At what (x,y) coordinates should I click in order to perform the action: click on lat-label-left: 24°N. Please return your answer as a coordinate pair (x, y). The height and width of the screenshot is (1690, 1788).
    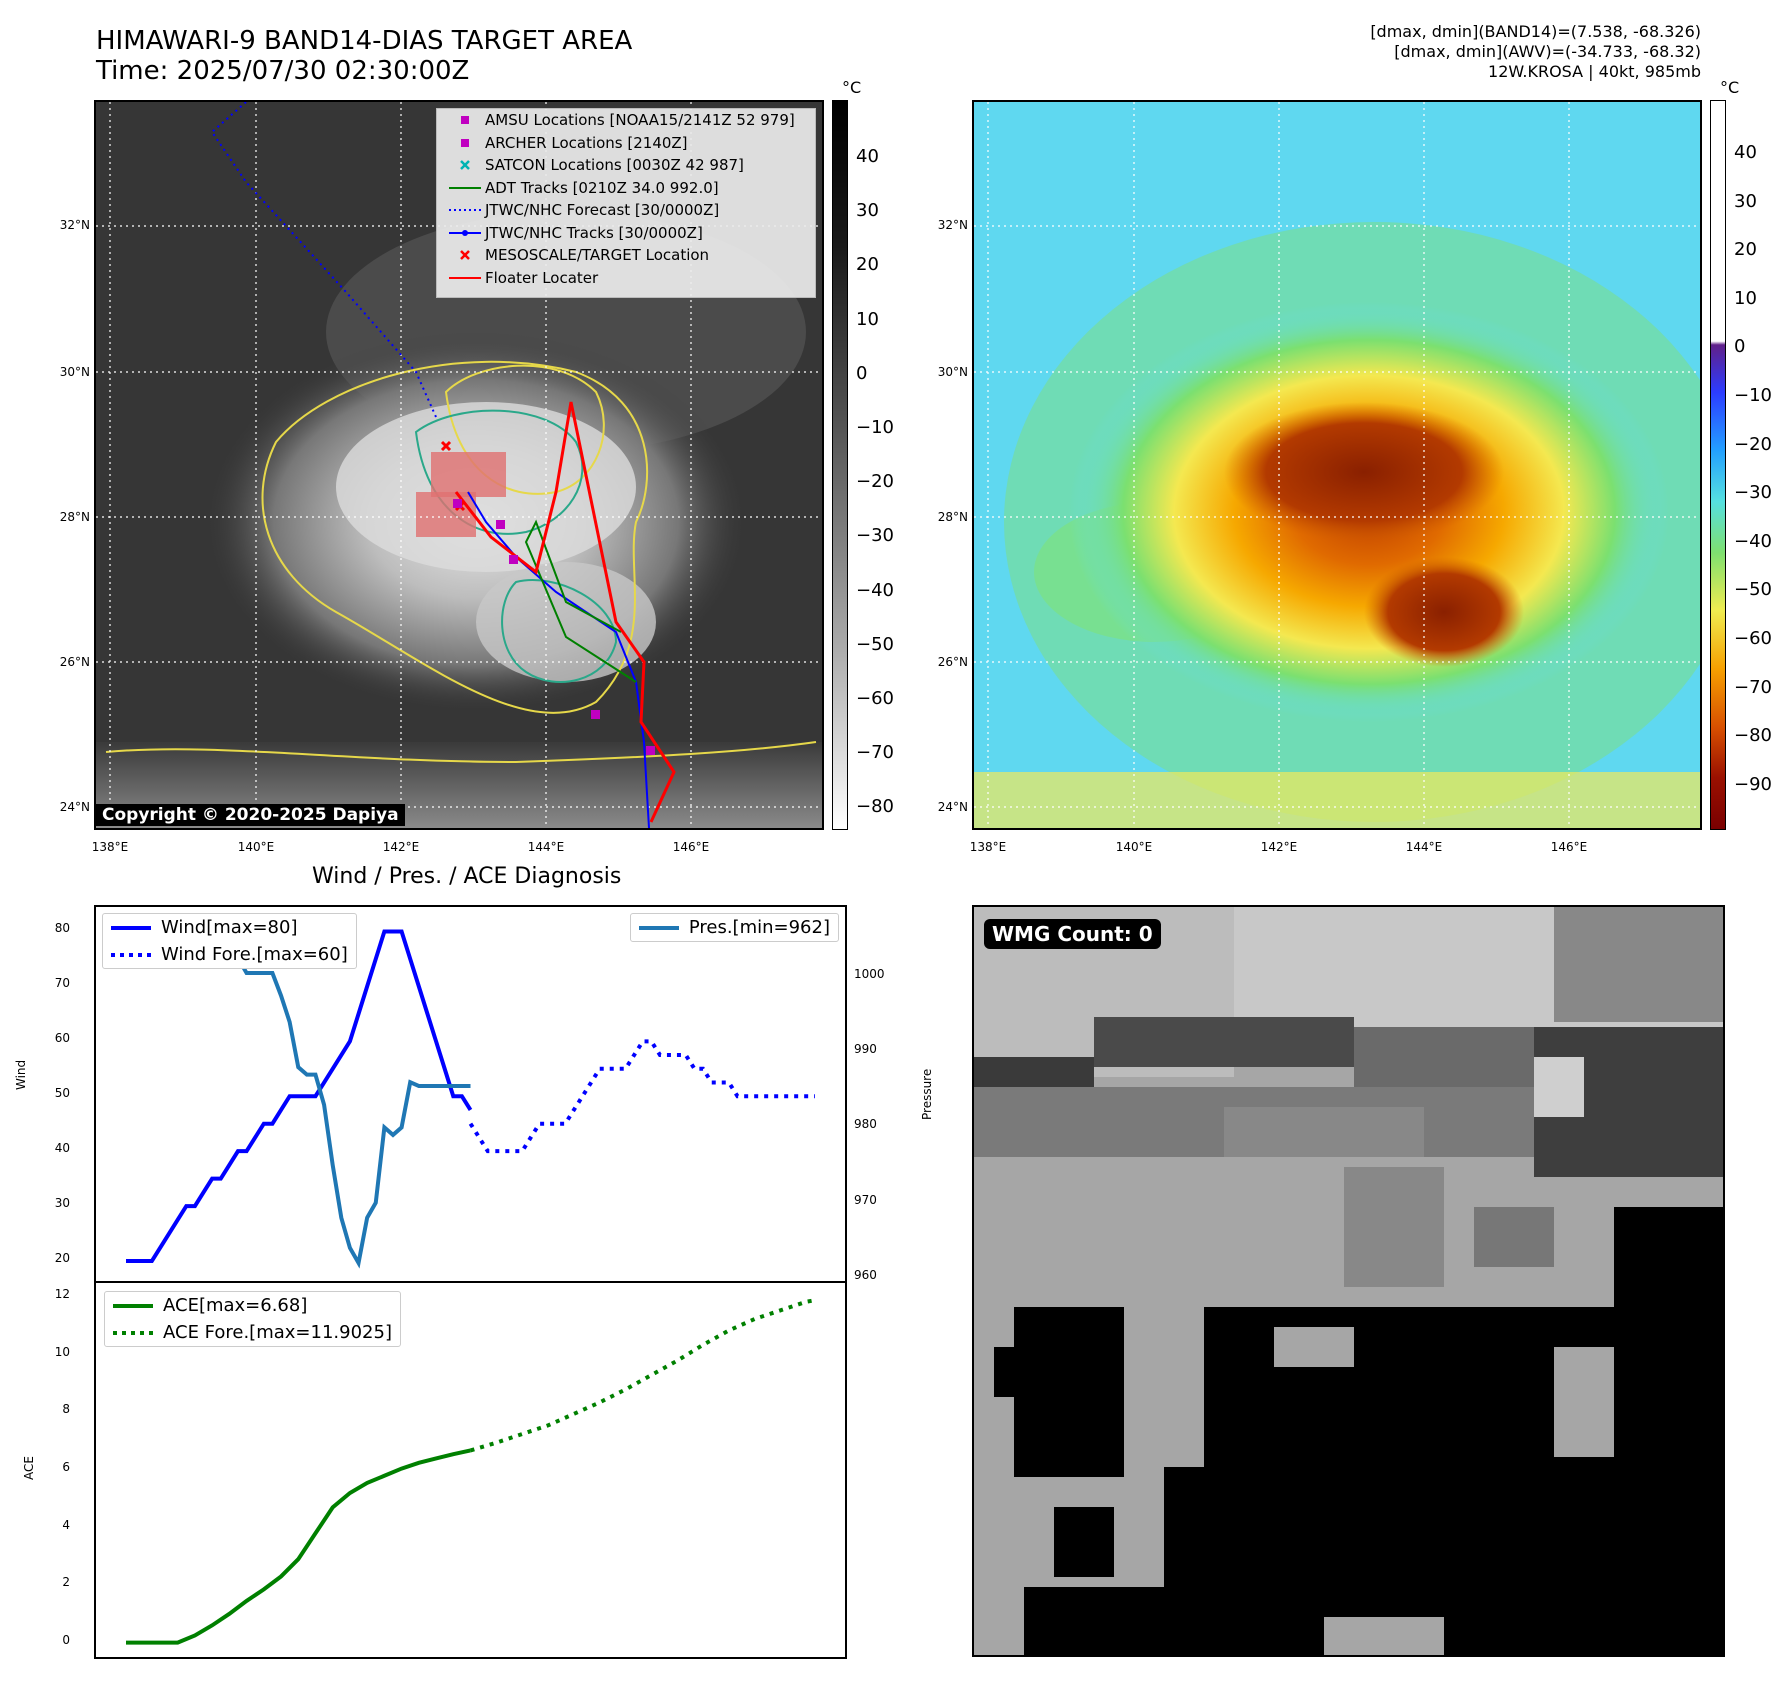
    Looking at the image, I should click on (74, 807).